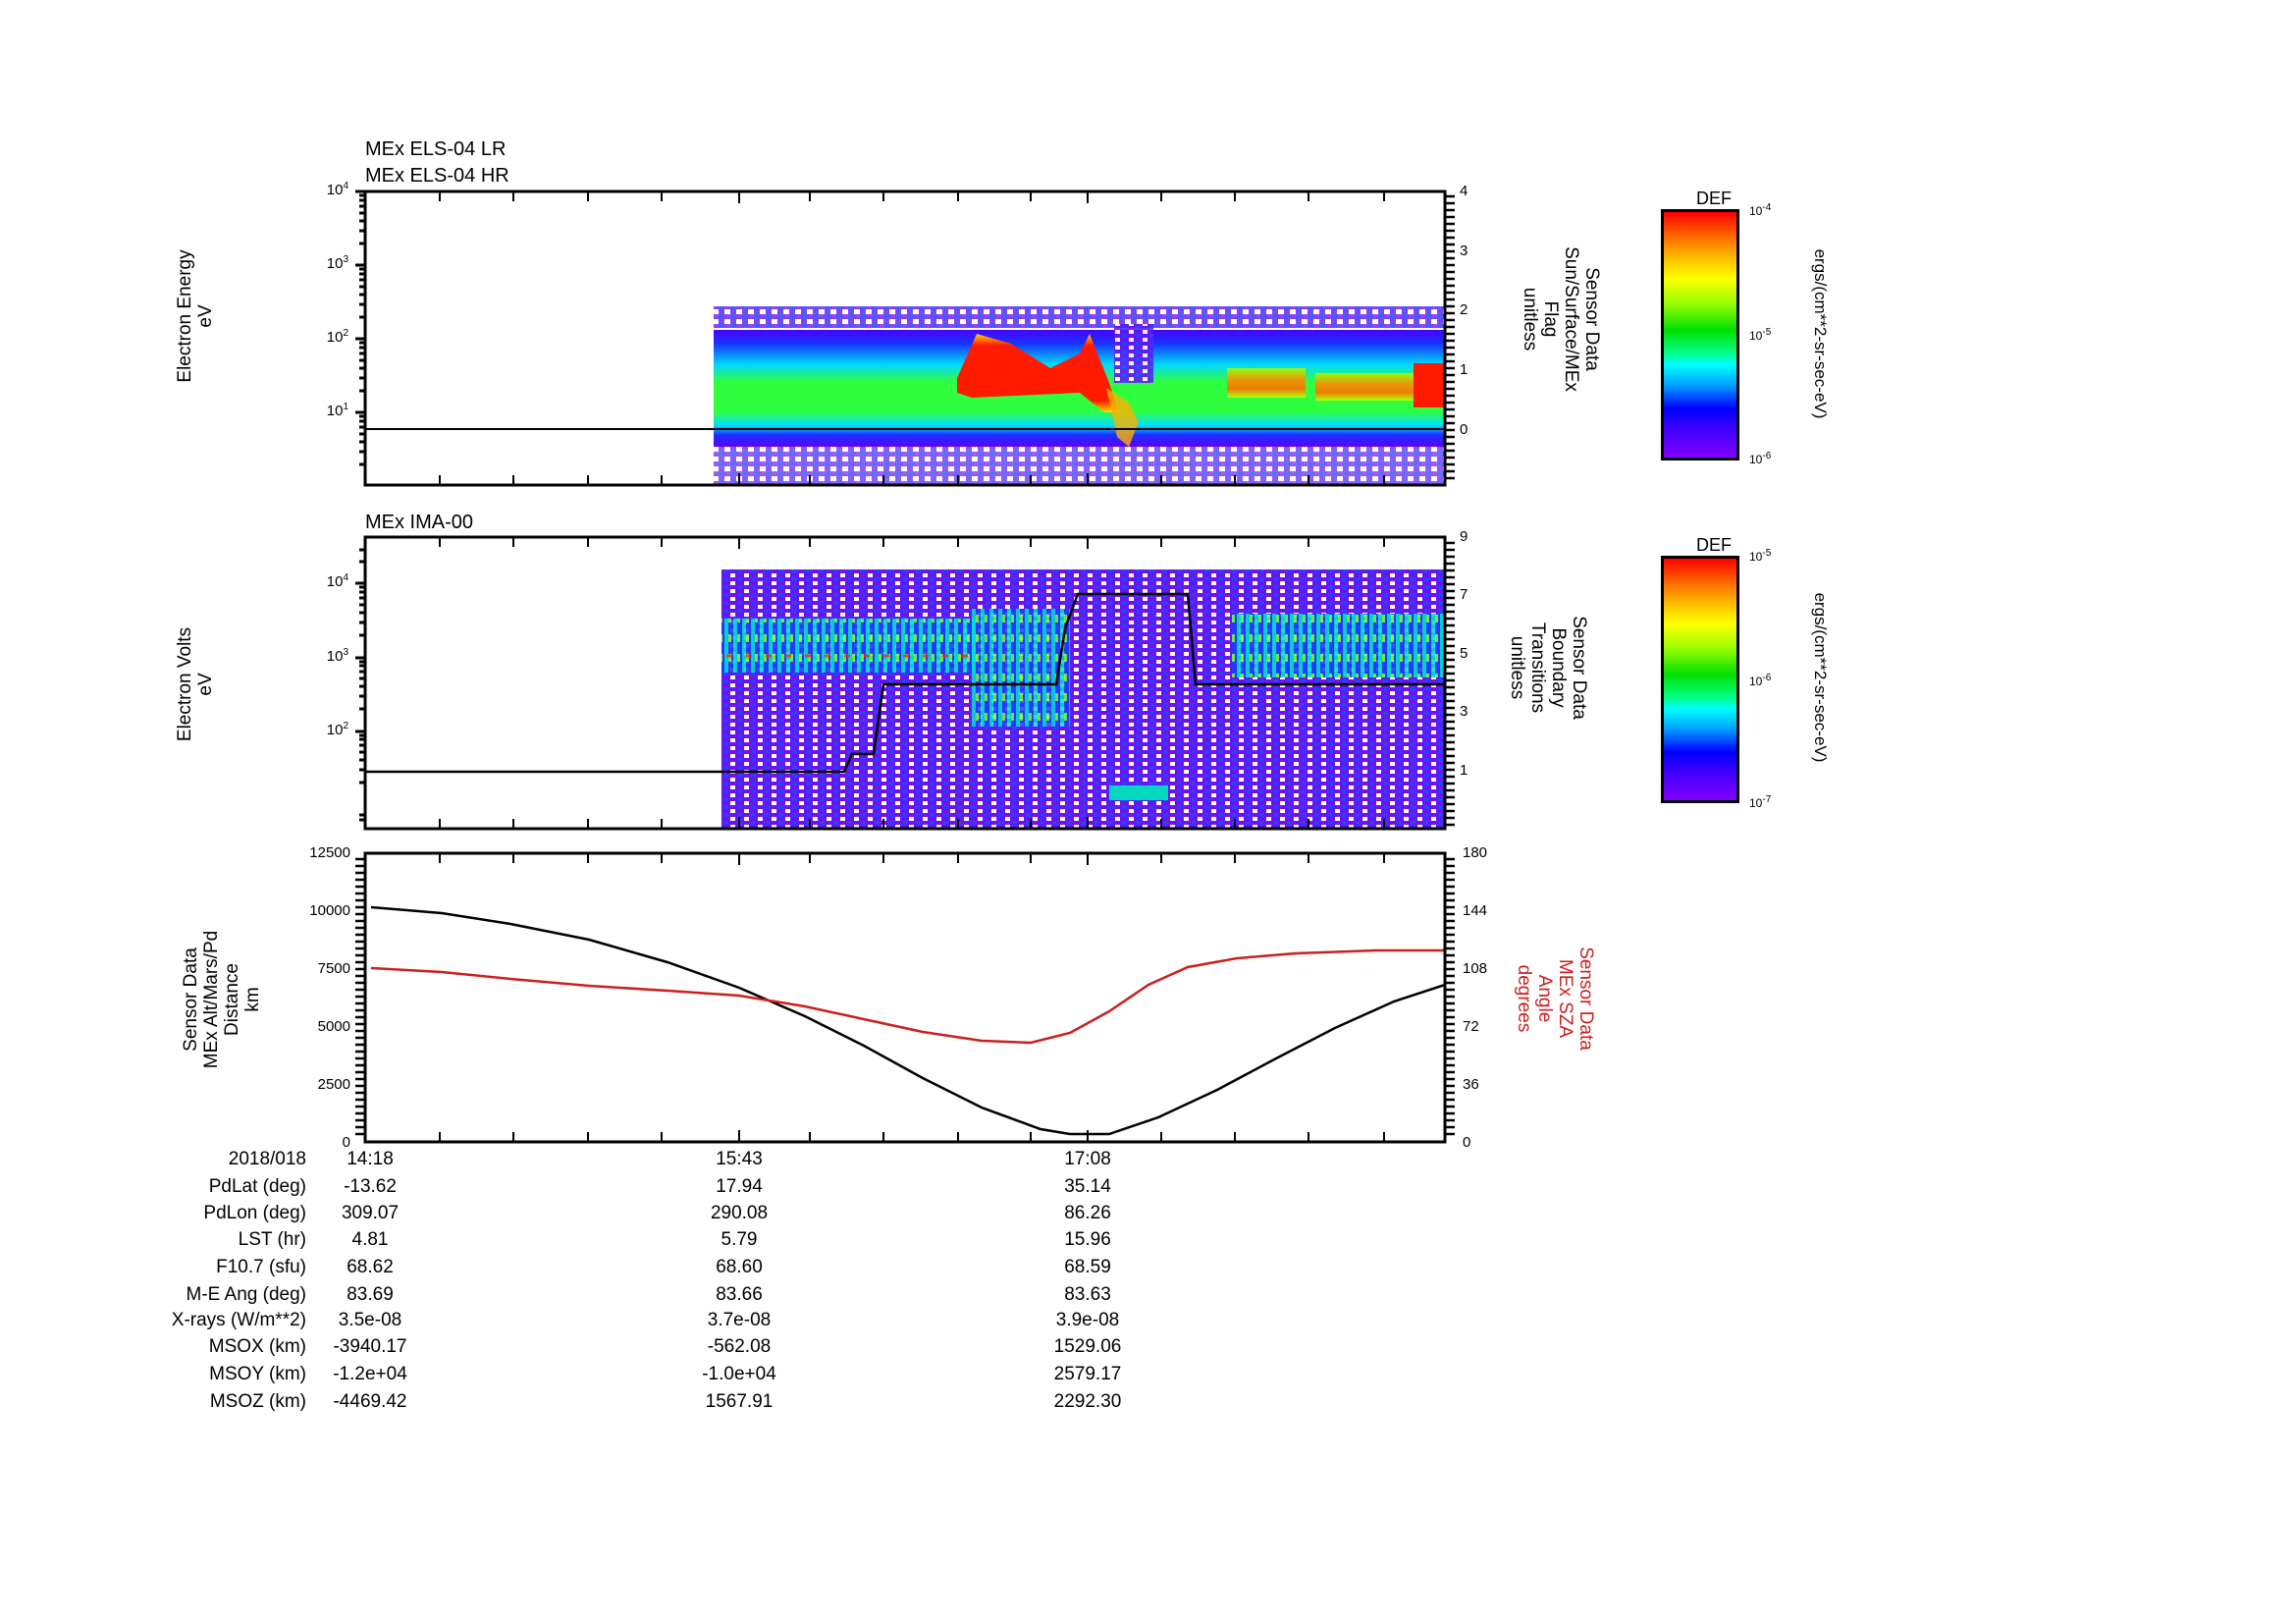 This screenshot has width=2296, height=1623. Describe the element at coordinates (1821, 333) in the screenshot. I see `colorbar1-units: ergs/(cm**2-sr-sec-eV)` at that location.